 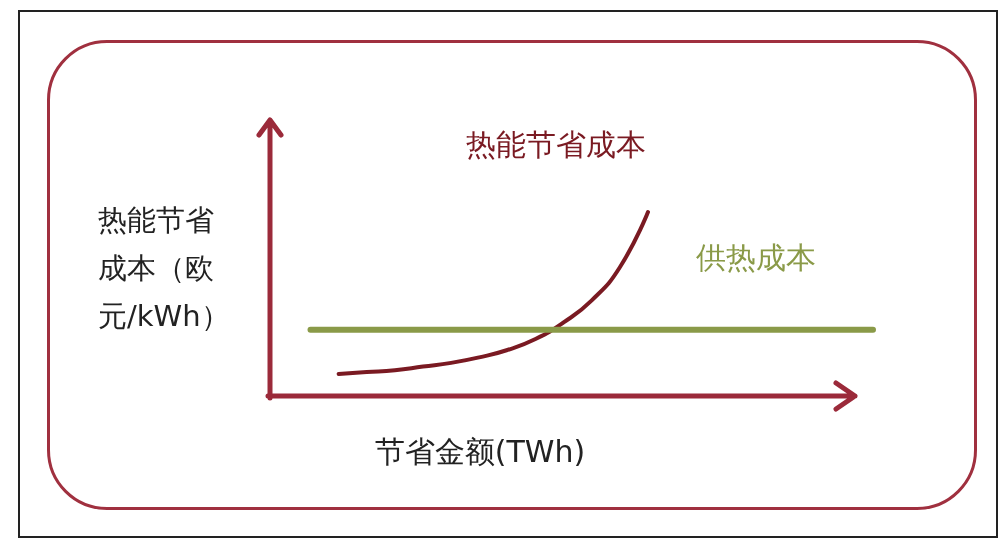 What do you see at coordinates (164, 268) in the screenshot?
I see `y-axis-title: 热能节省成本（欧元/kWh）` at bounding box center [164, 268].